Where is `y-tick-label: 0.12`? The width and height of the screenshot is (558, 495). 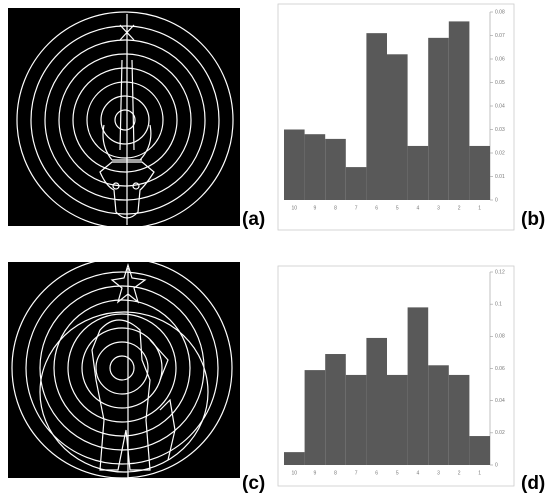 y-tick-label: 0.12 is located at coordinates (500, 272).